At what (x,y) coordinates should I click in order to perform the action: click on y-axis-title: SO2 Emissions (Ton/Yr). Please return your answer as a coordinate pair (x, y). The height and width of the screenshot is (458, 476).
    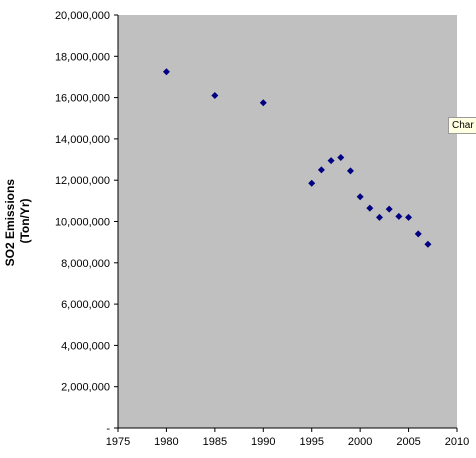
    Looking at the image, I should click on (17, 221).